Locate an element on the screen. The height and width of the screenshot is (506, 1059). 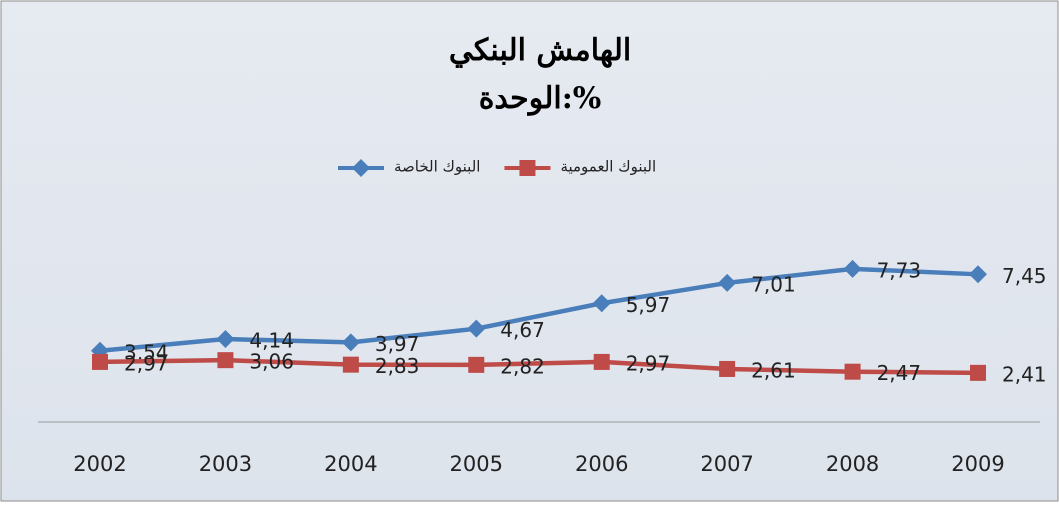
chart-subtitle: الوحدة:% is located at coordinates (540, 98).